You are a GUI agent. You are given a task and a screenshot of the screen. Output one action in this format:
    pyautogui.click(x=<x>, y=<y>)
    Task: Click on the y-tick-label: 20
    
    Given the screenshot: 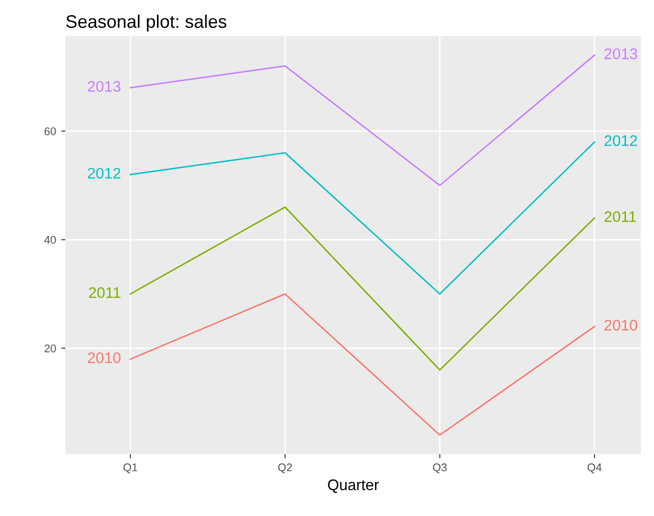 What is the action you would take?
    pyautogui.click(x=50, y=348)
    